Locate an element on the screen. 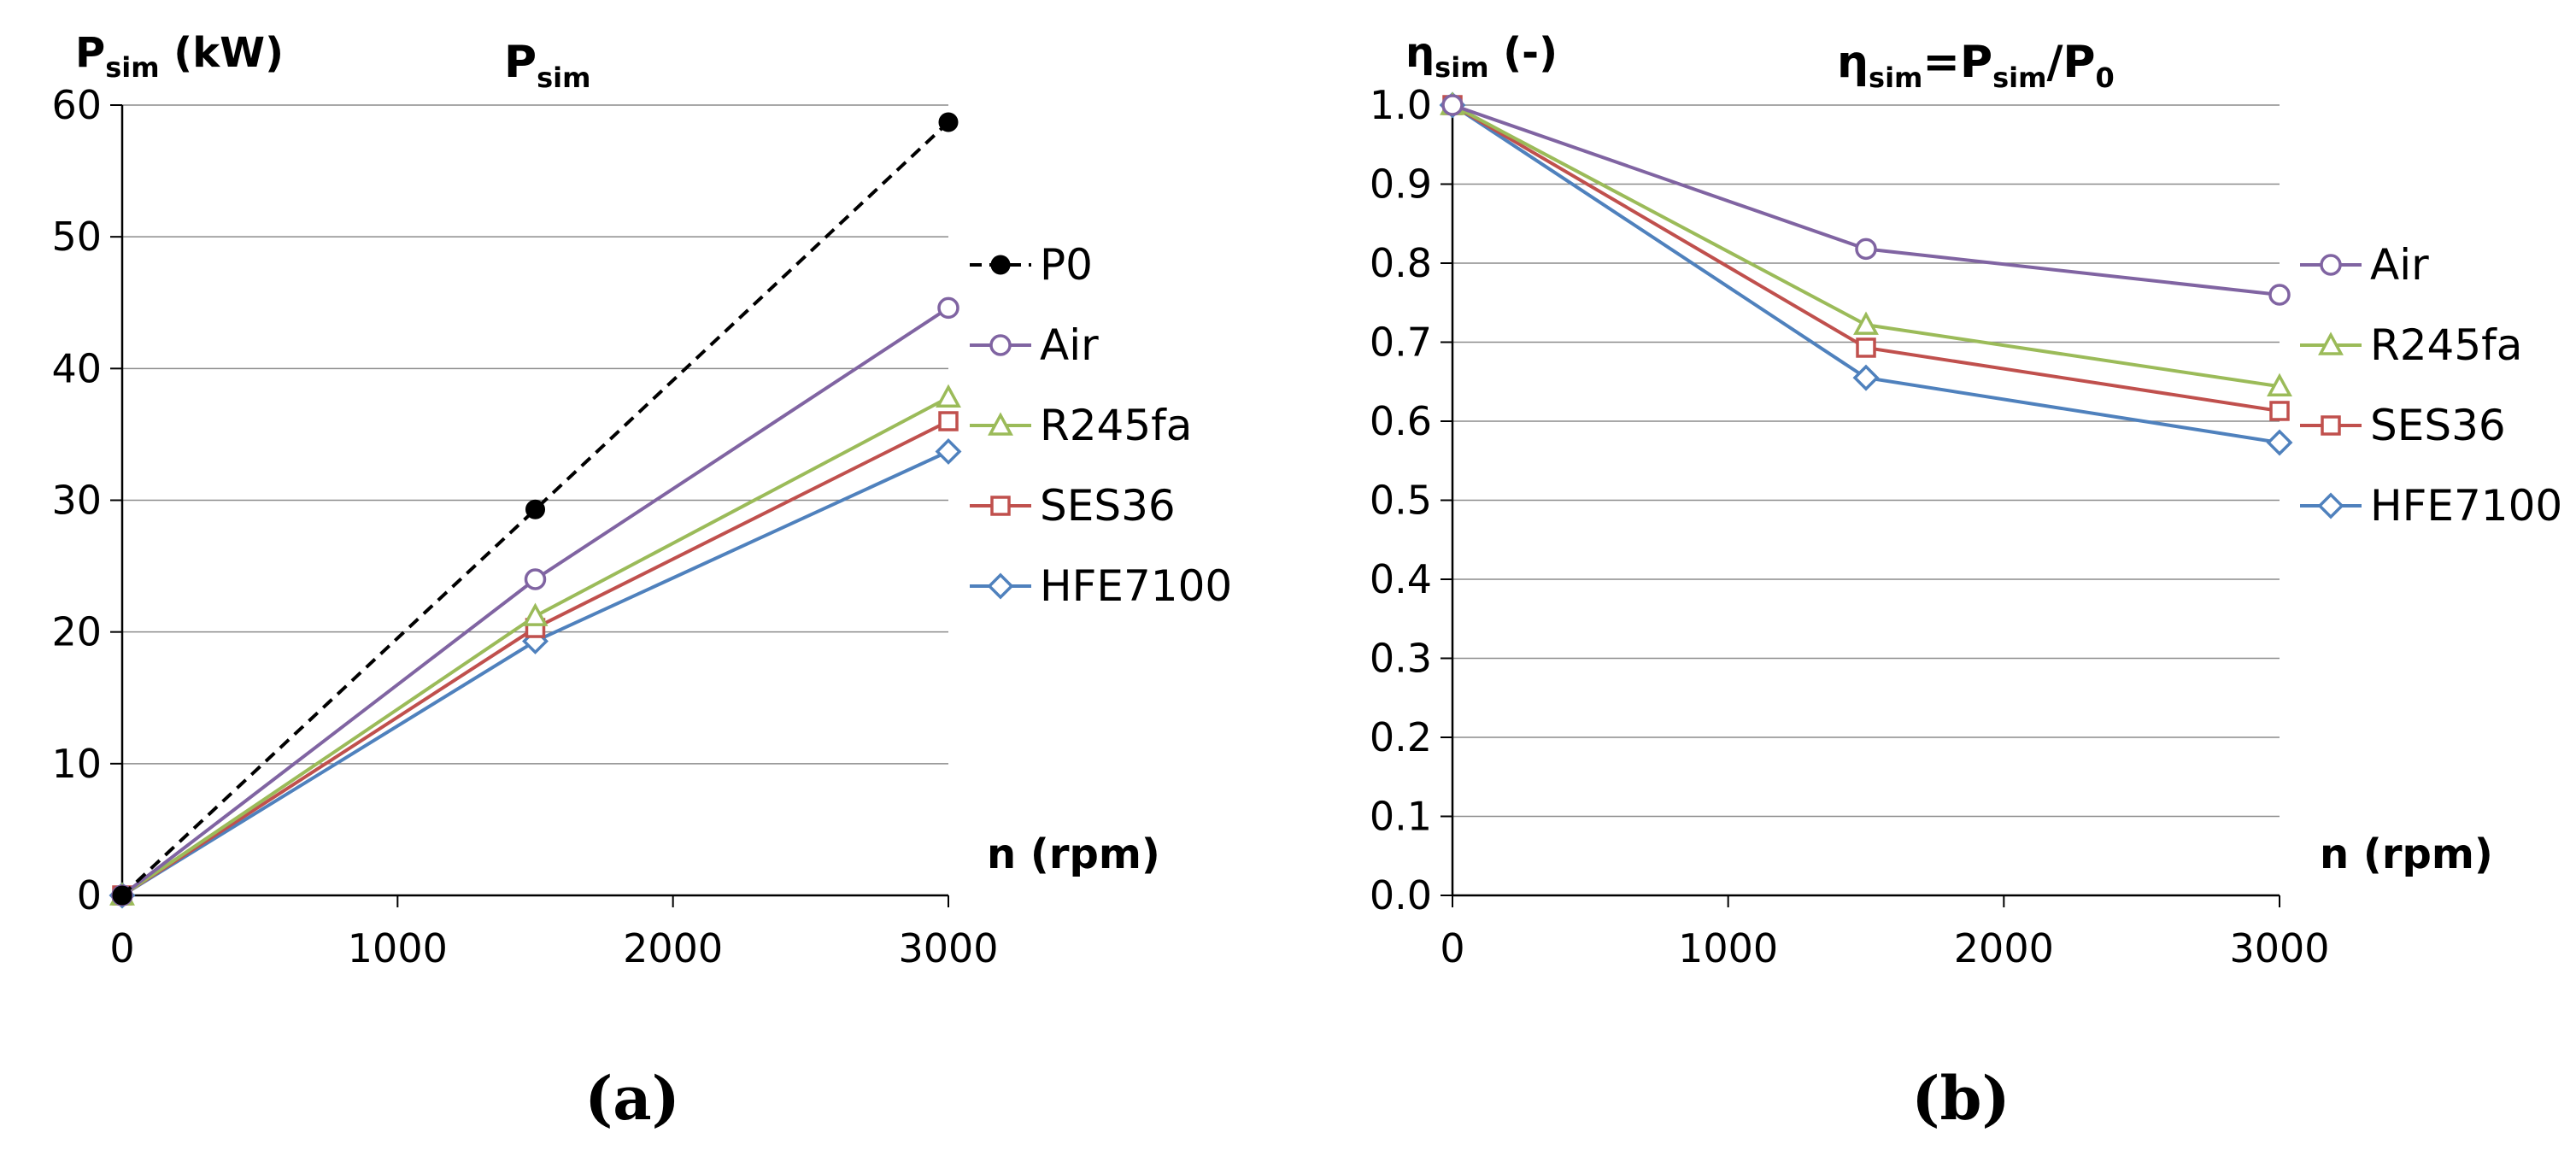 The image size is (2576, 1150). chart-b-panel-label: (b) is located at coordinates (1961, 1098).